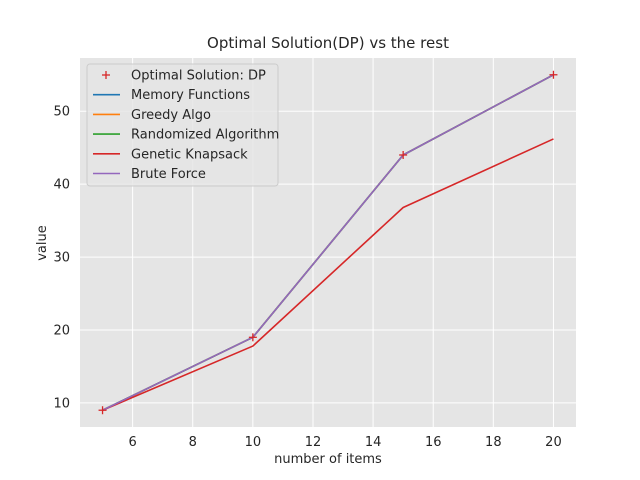 Image resolution: width=640 pixels, height=480 pixels. What do you see at coordinates (61, 331) in the screenshot?
I see `y-tick-label: 20` at bounding box center [61, 331].